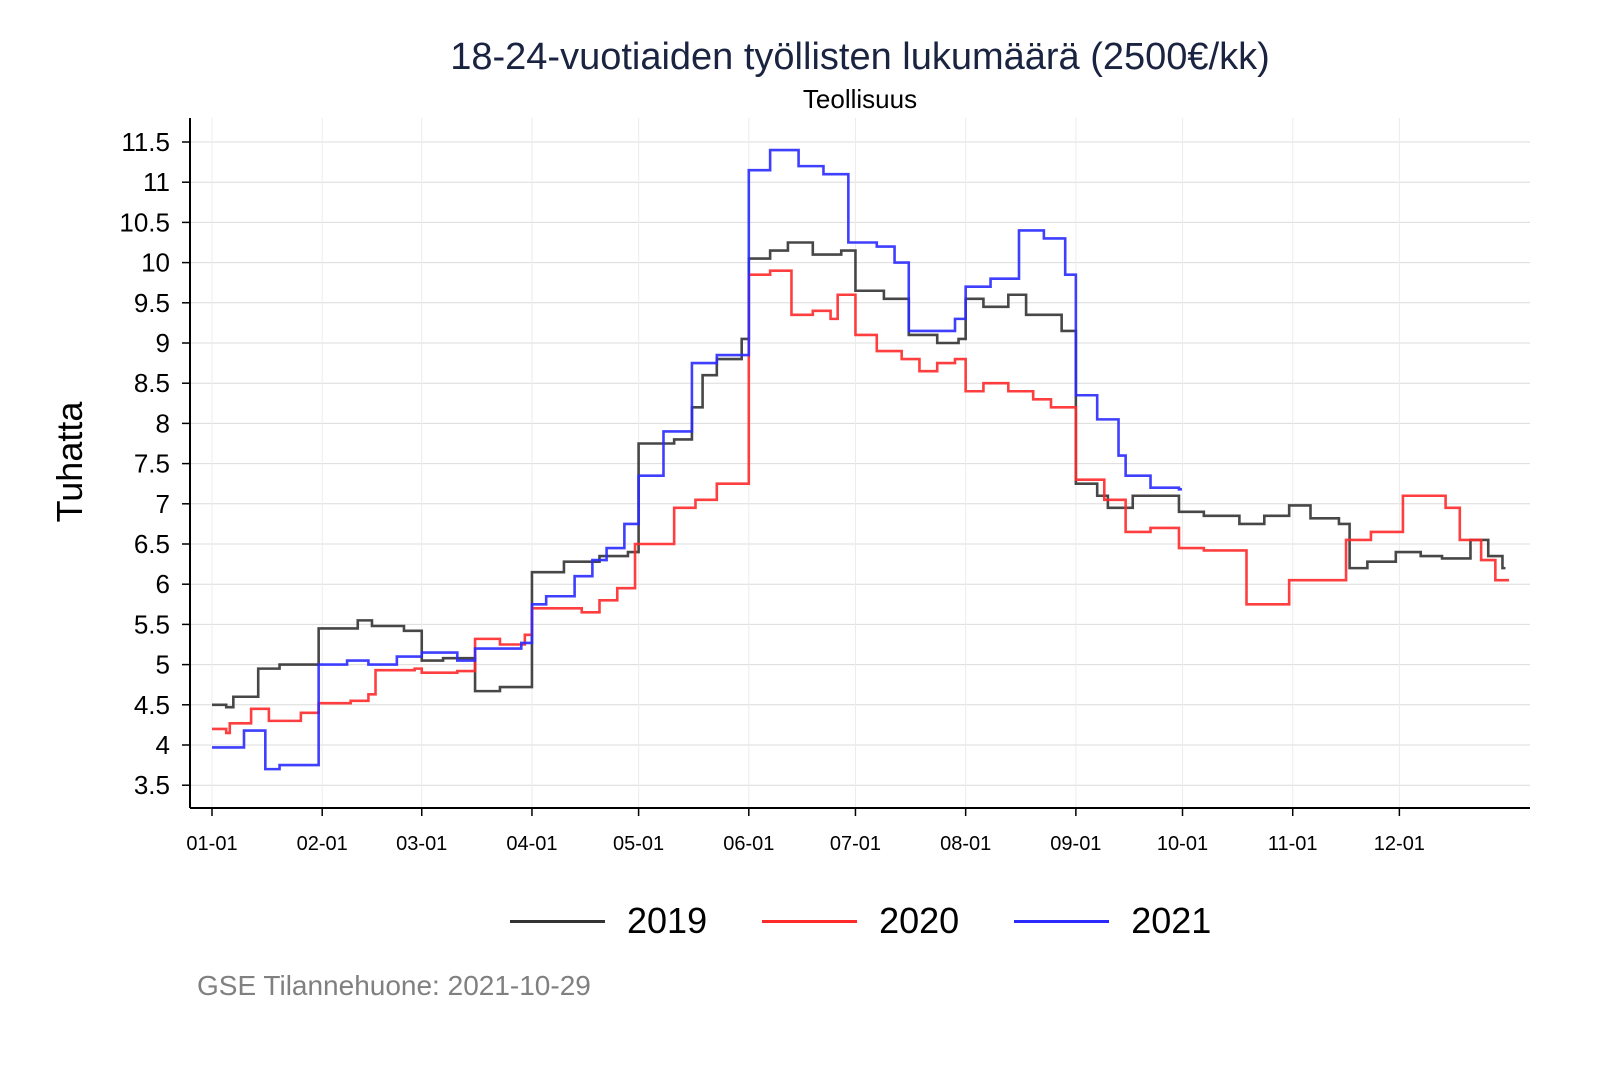 The width and height of the screenshot is (1600, 1067). Describe the element at coordinates (860, 921) in the screenshot. I see `legend-item-2020: 2020` at that location.